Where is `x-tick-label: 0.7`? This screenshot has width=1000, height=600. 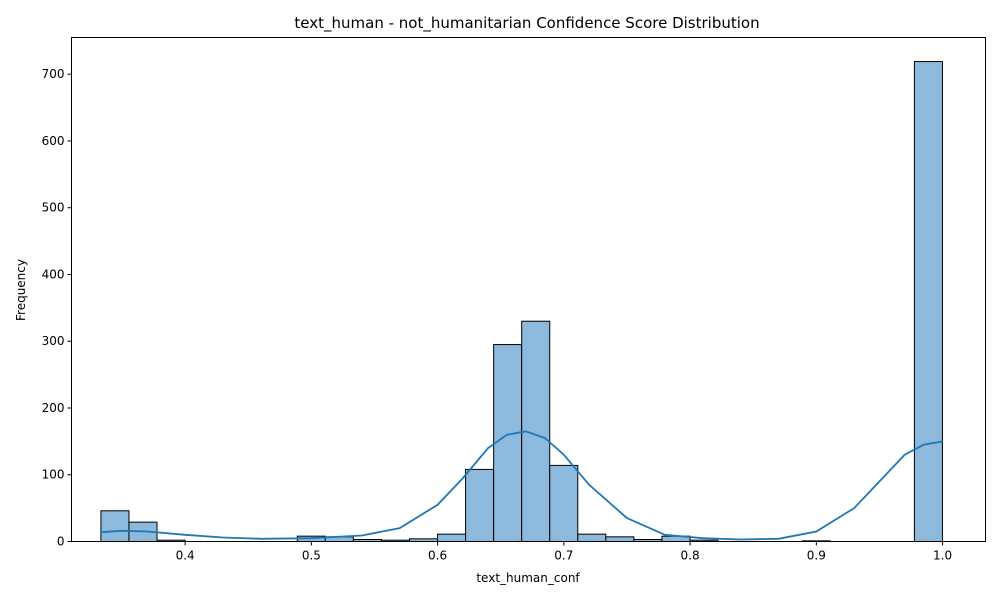 x-tick-label: 0.7 is located at coordinates (563, 556).